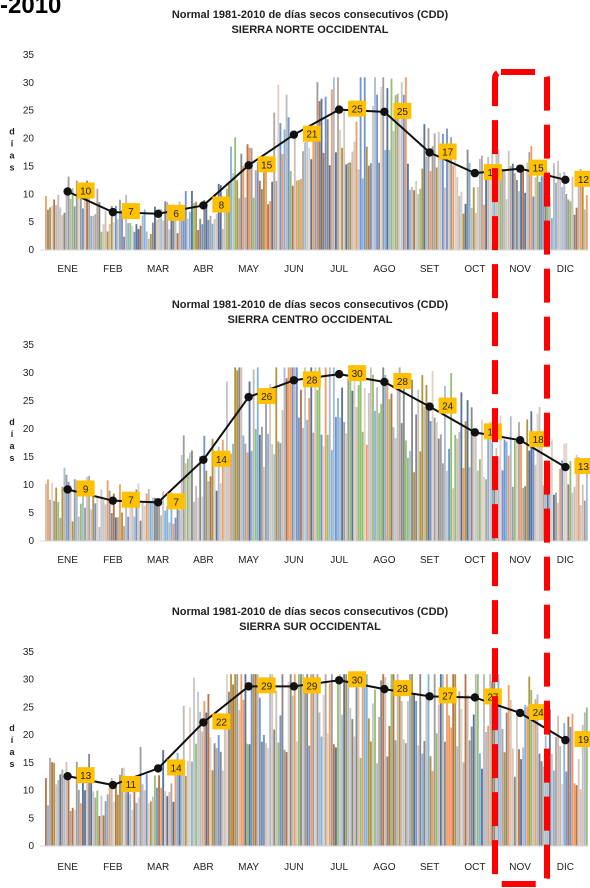  What do you see at coordinates (520, 560) in the screenshot?
I see `x-tick-label: NOV` at bounding box center [520, 560].